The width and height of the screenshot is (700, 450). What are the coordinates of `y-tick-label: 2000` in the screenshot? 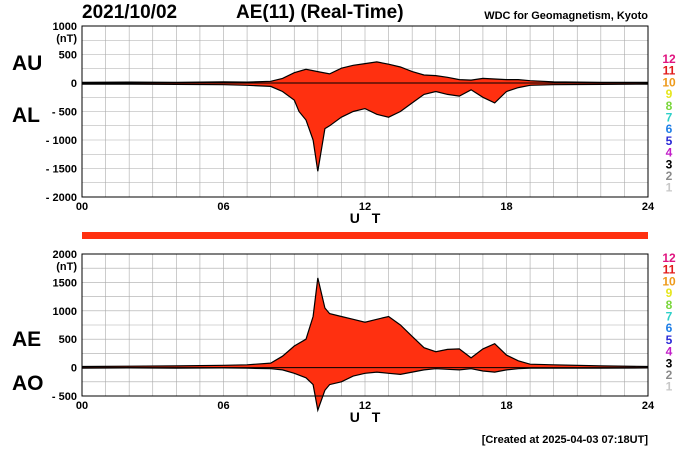 It's located at (65, 255).